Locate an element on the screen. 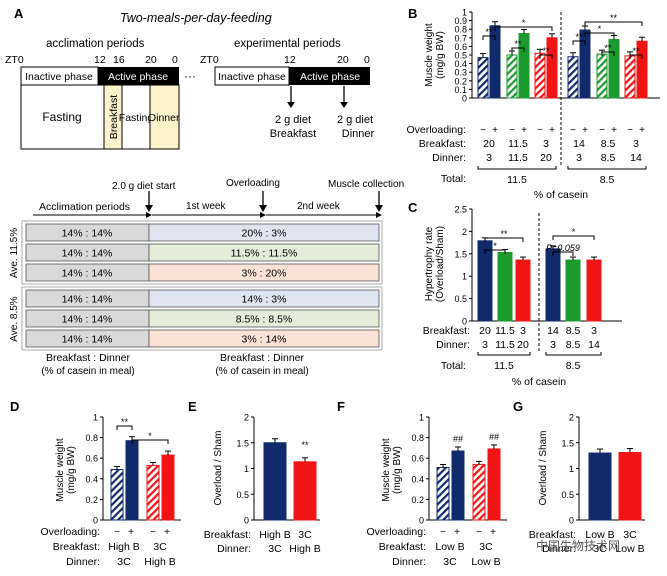  ratio-bar is located at coordinates (305, 491).